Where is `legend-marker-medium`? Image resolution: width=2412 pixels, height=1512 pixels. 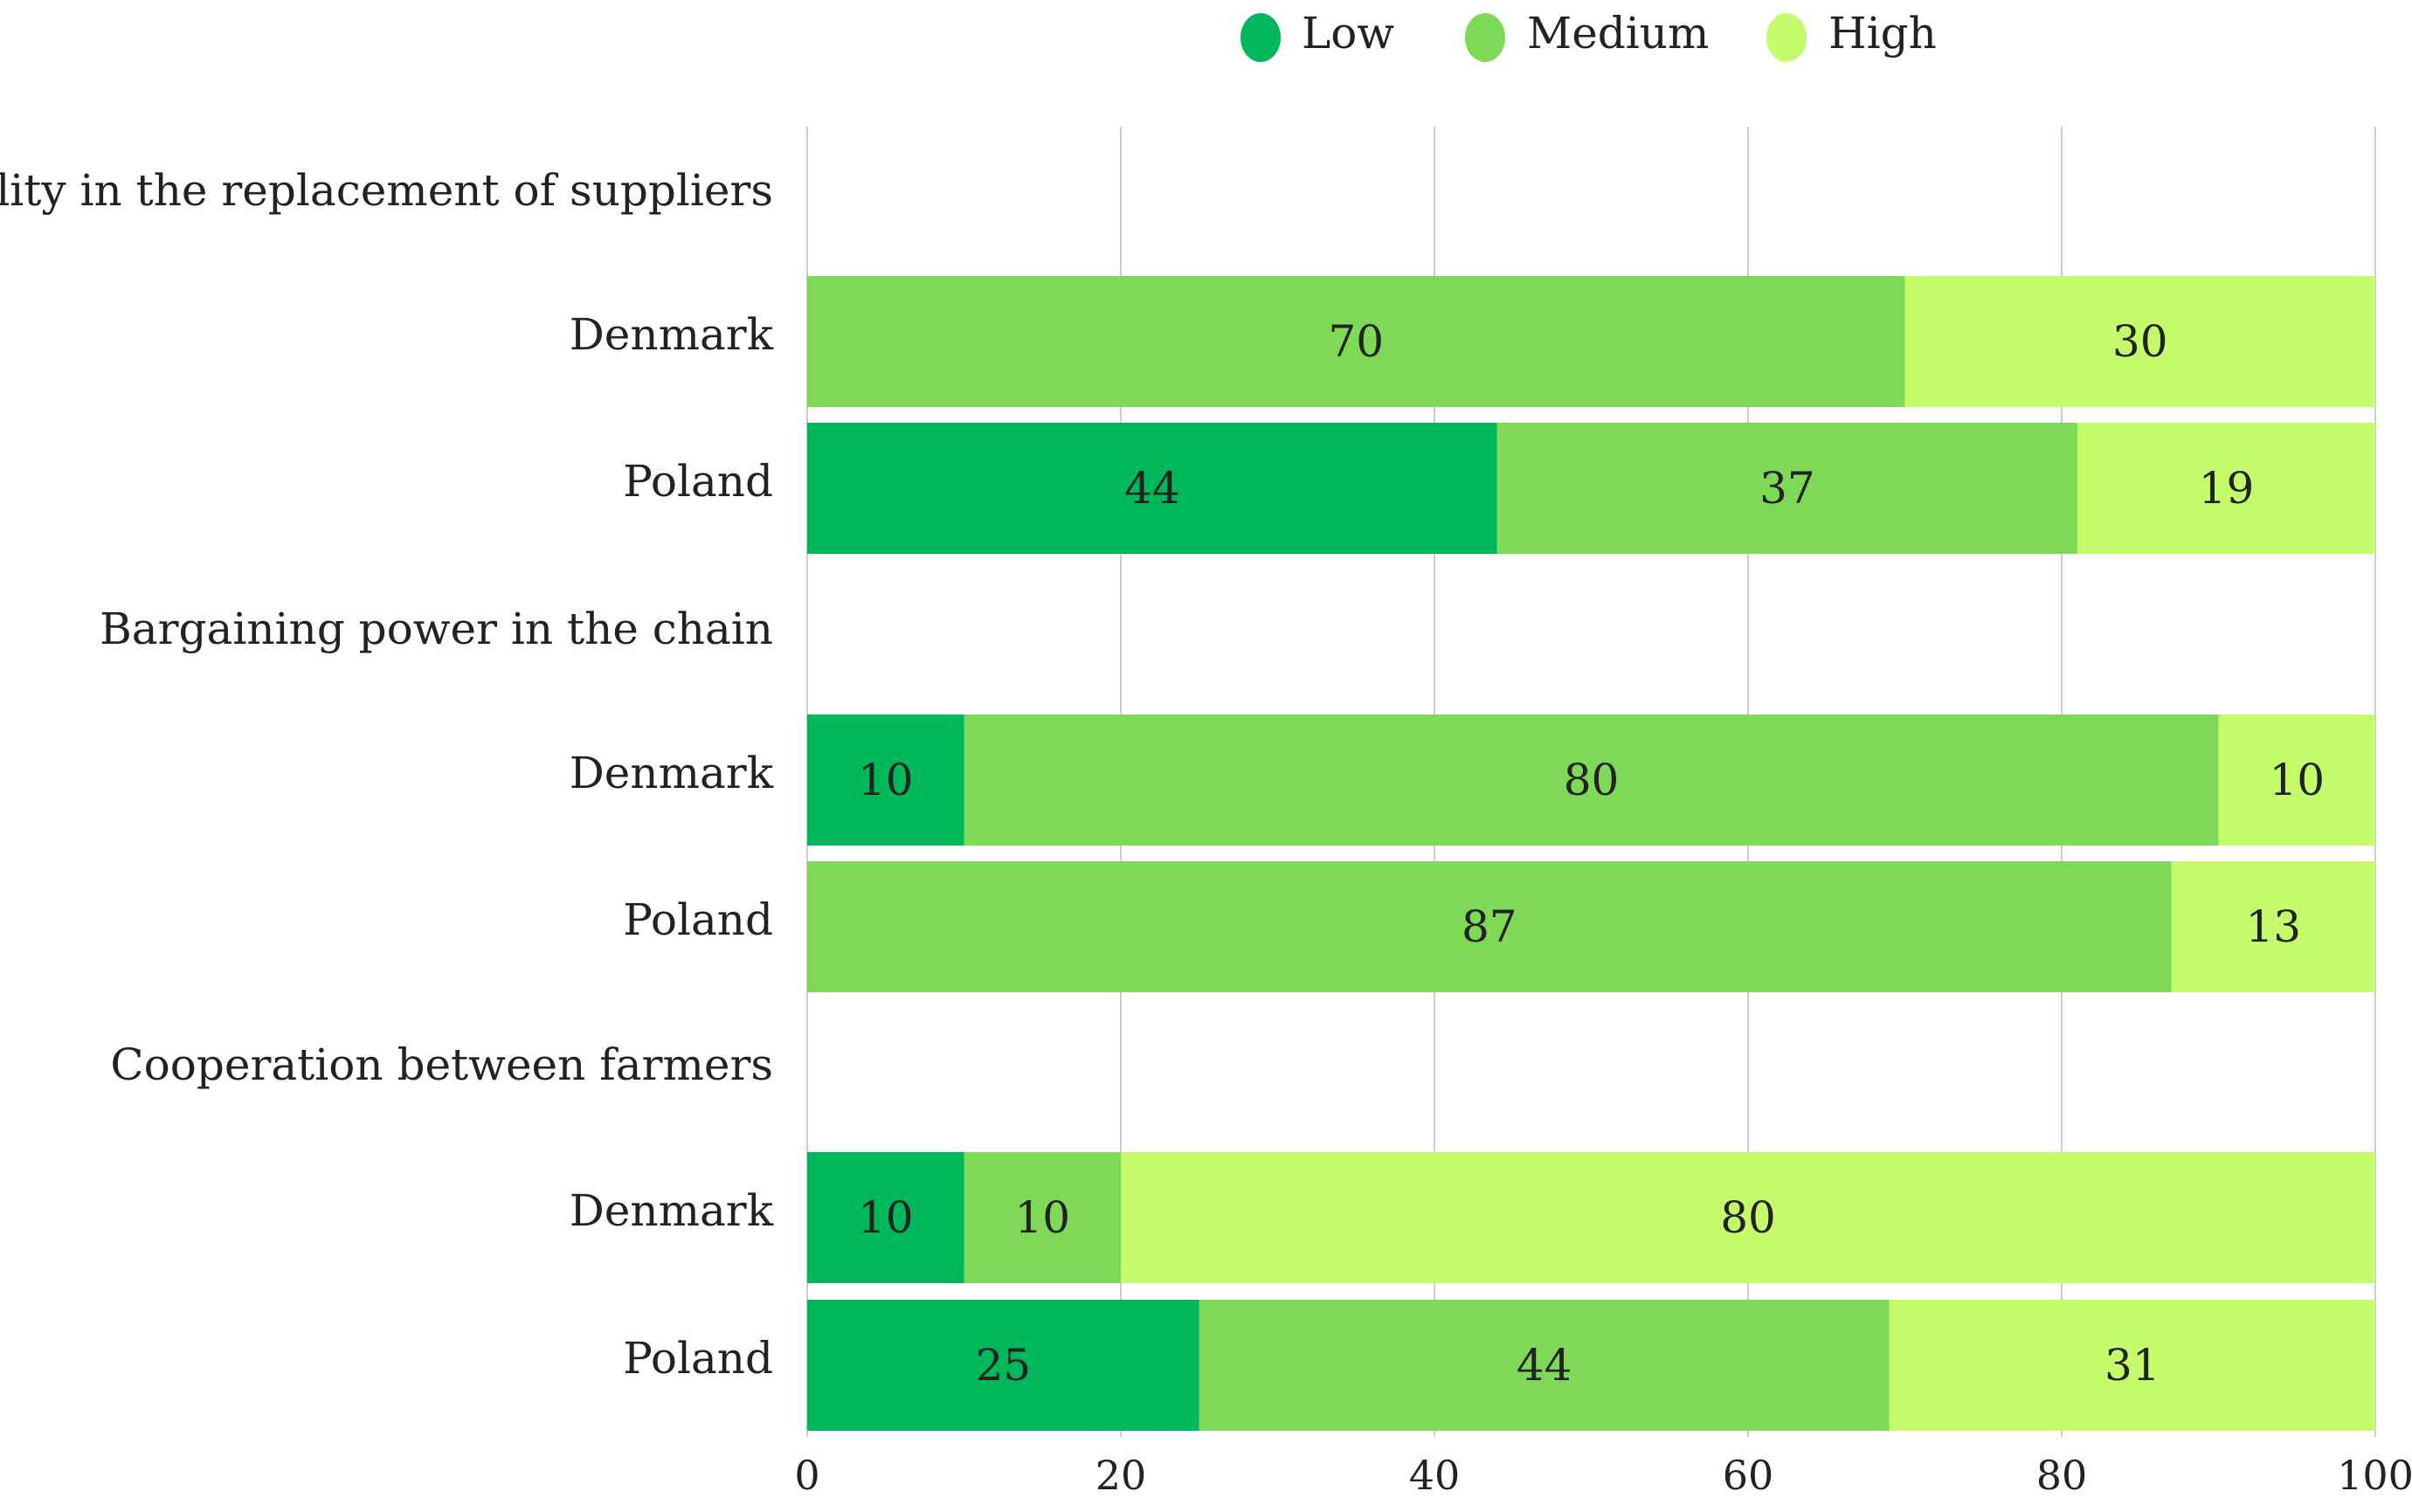 legend-marker-medium is located at coordinates (1485, 37).